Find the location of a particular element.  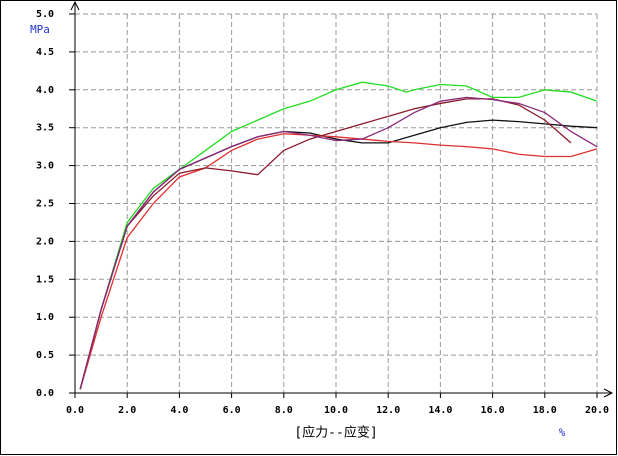

y-tick-label: 1.5 is located at coordinates (45, 279).